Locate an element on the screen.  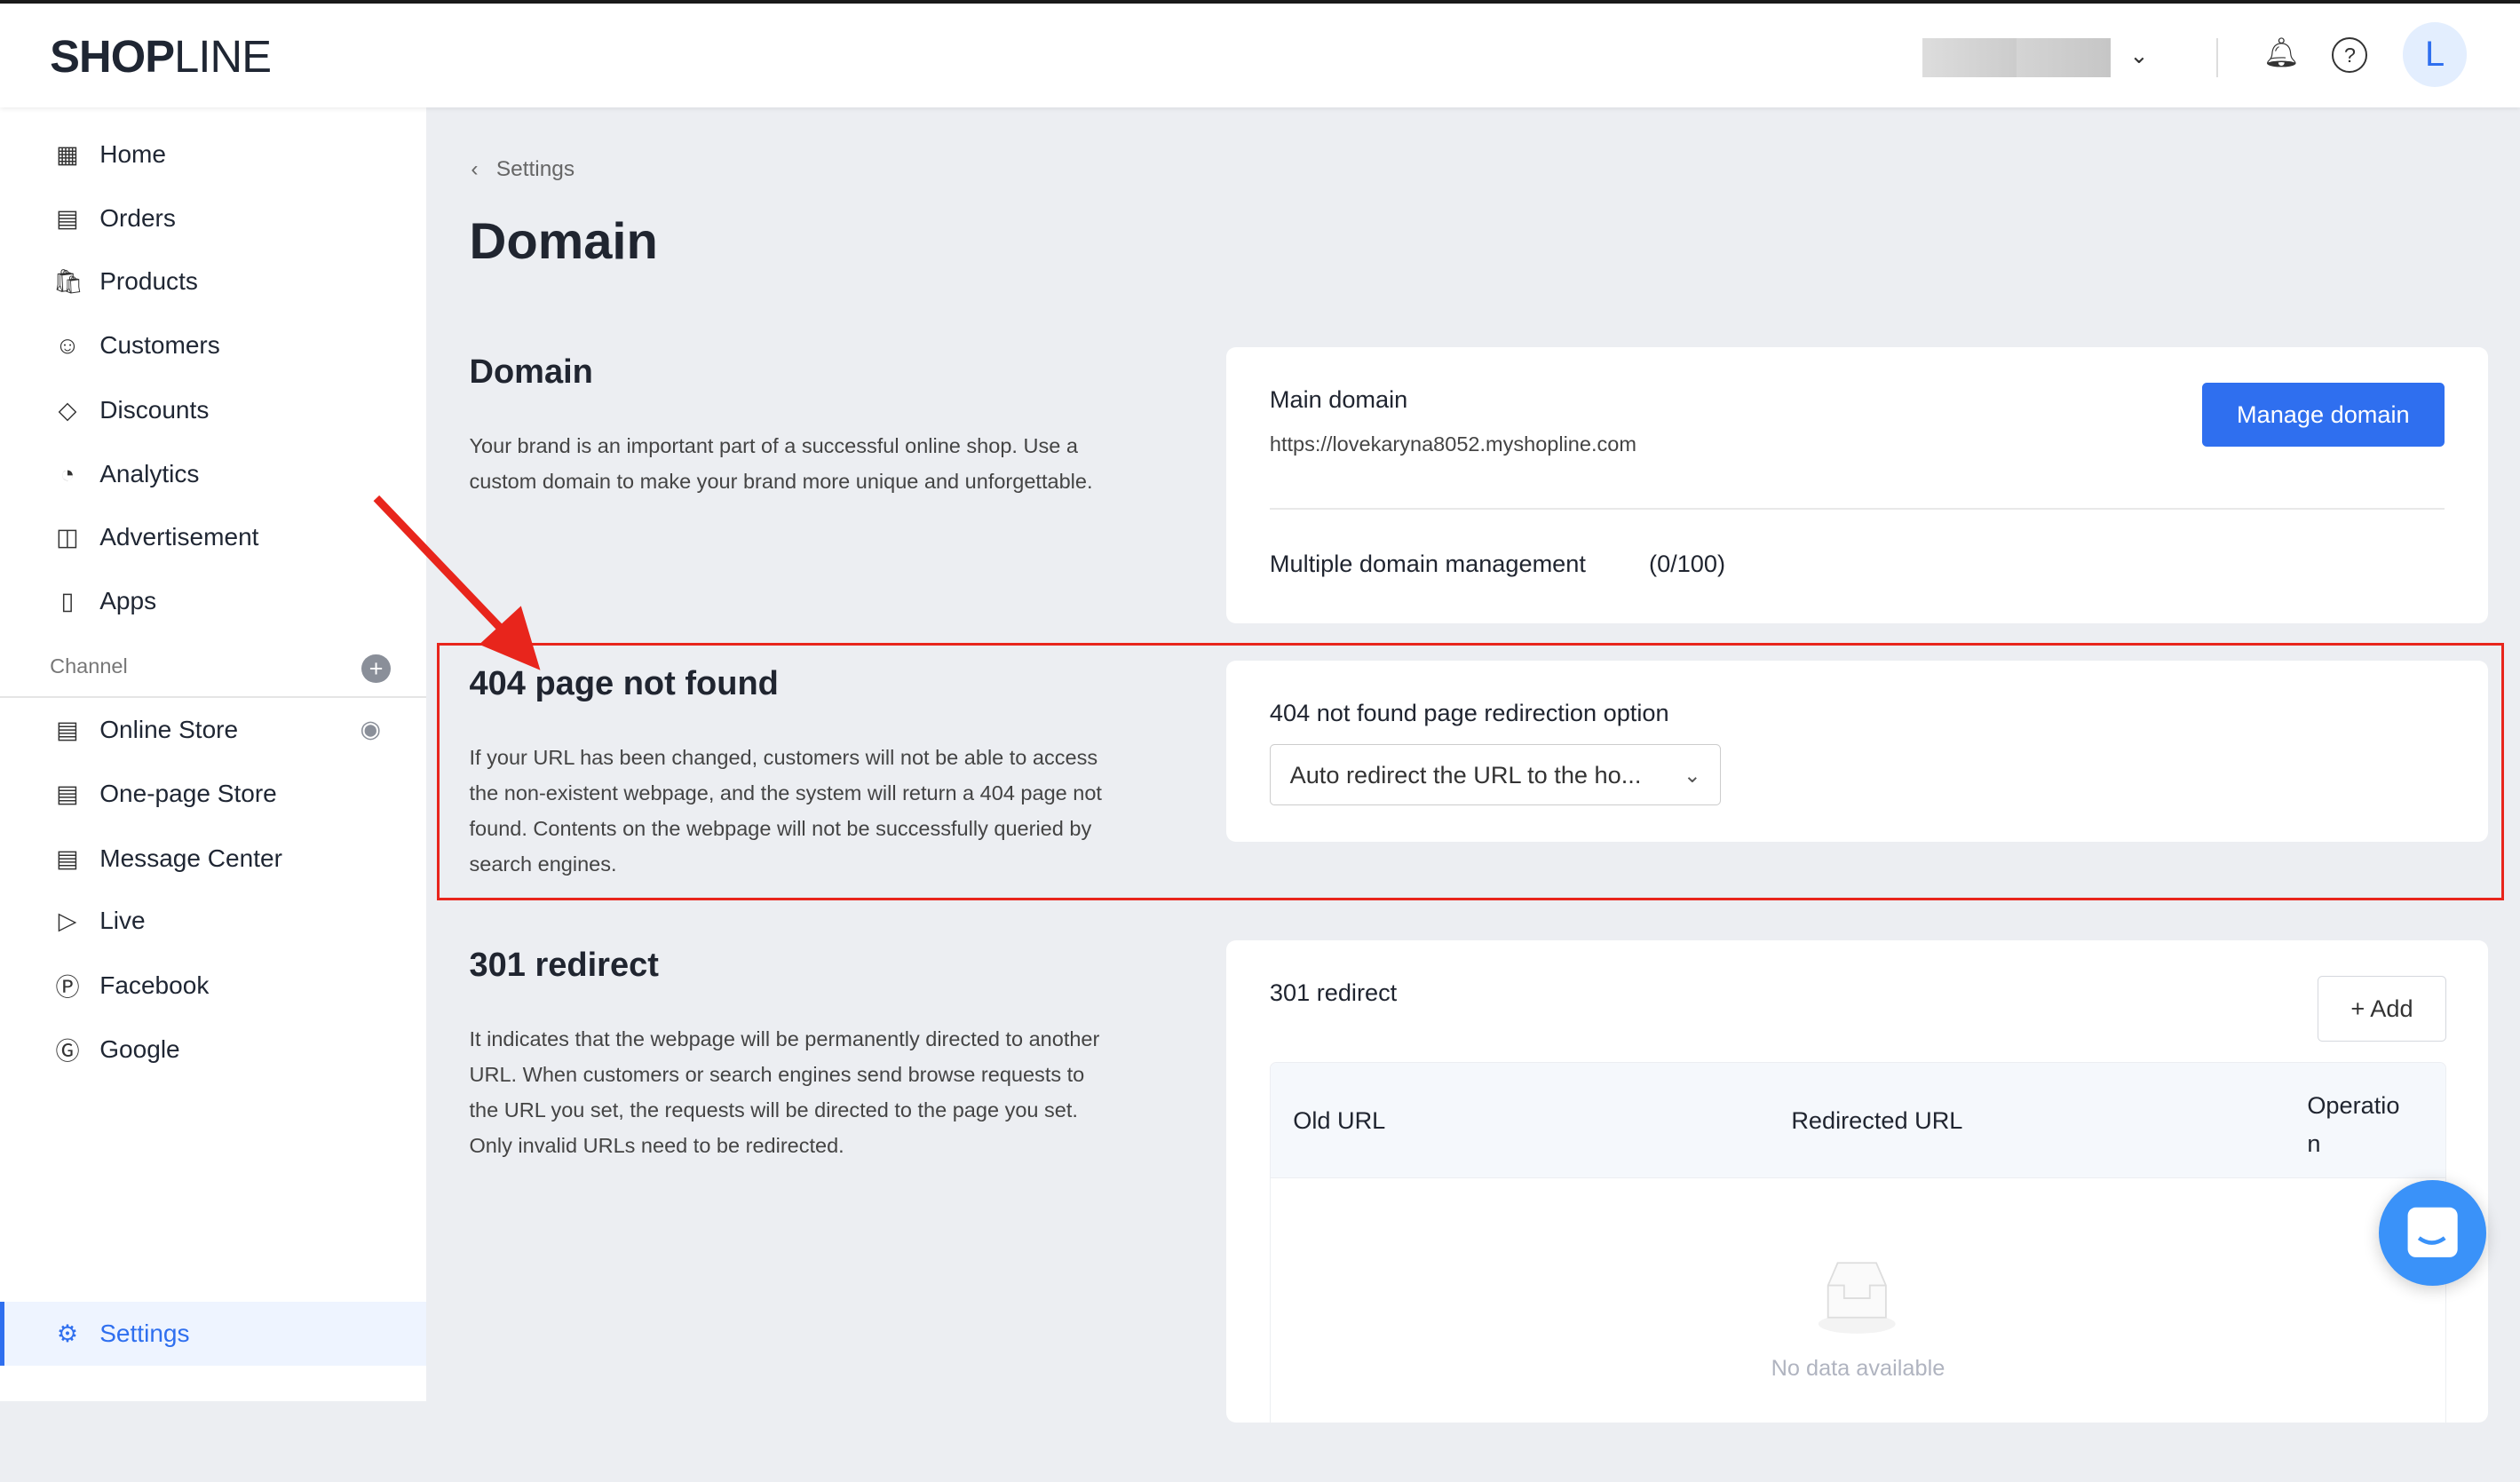
ad-icon: ◫ is located at coordinates (67, 536).